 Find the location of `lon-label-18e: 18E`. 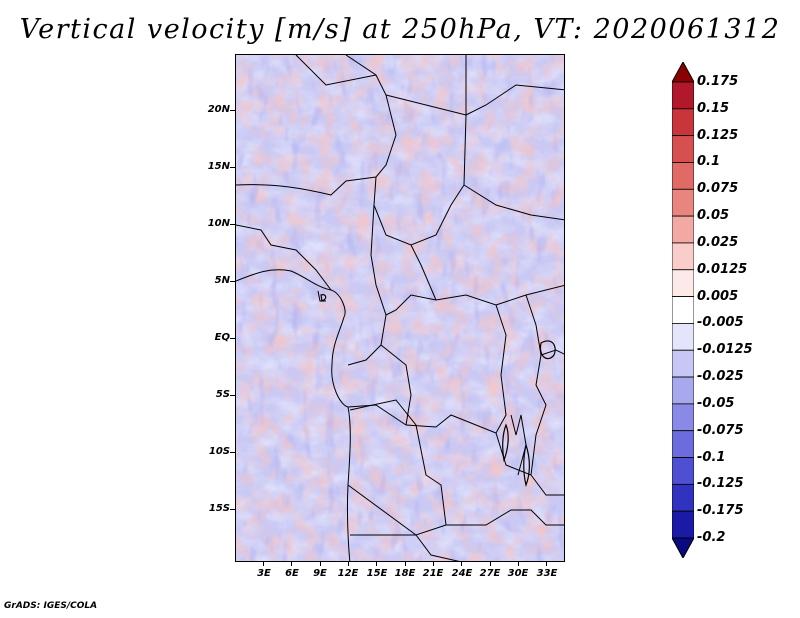

lon-label-18e: 18E is located at coordinates (405, 573).